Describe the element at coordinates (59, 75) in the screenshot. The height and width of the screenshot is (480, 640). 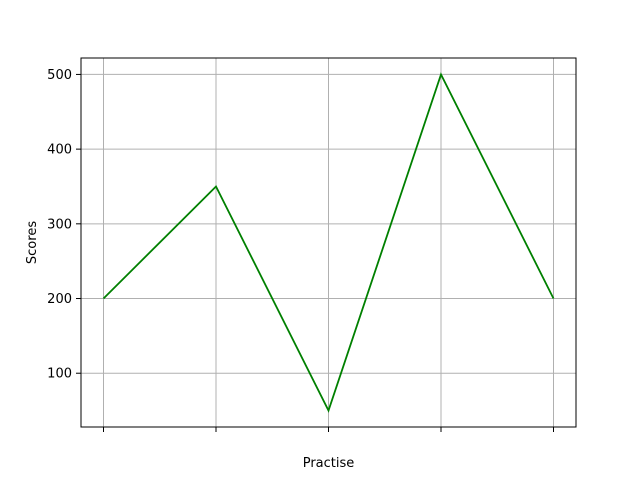
I see `y-tick-label: 500` at that location.